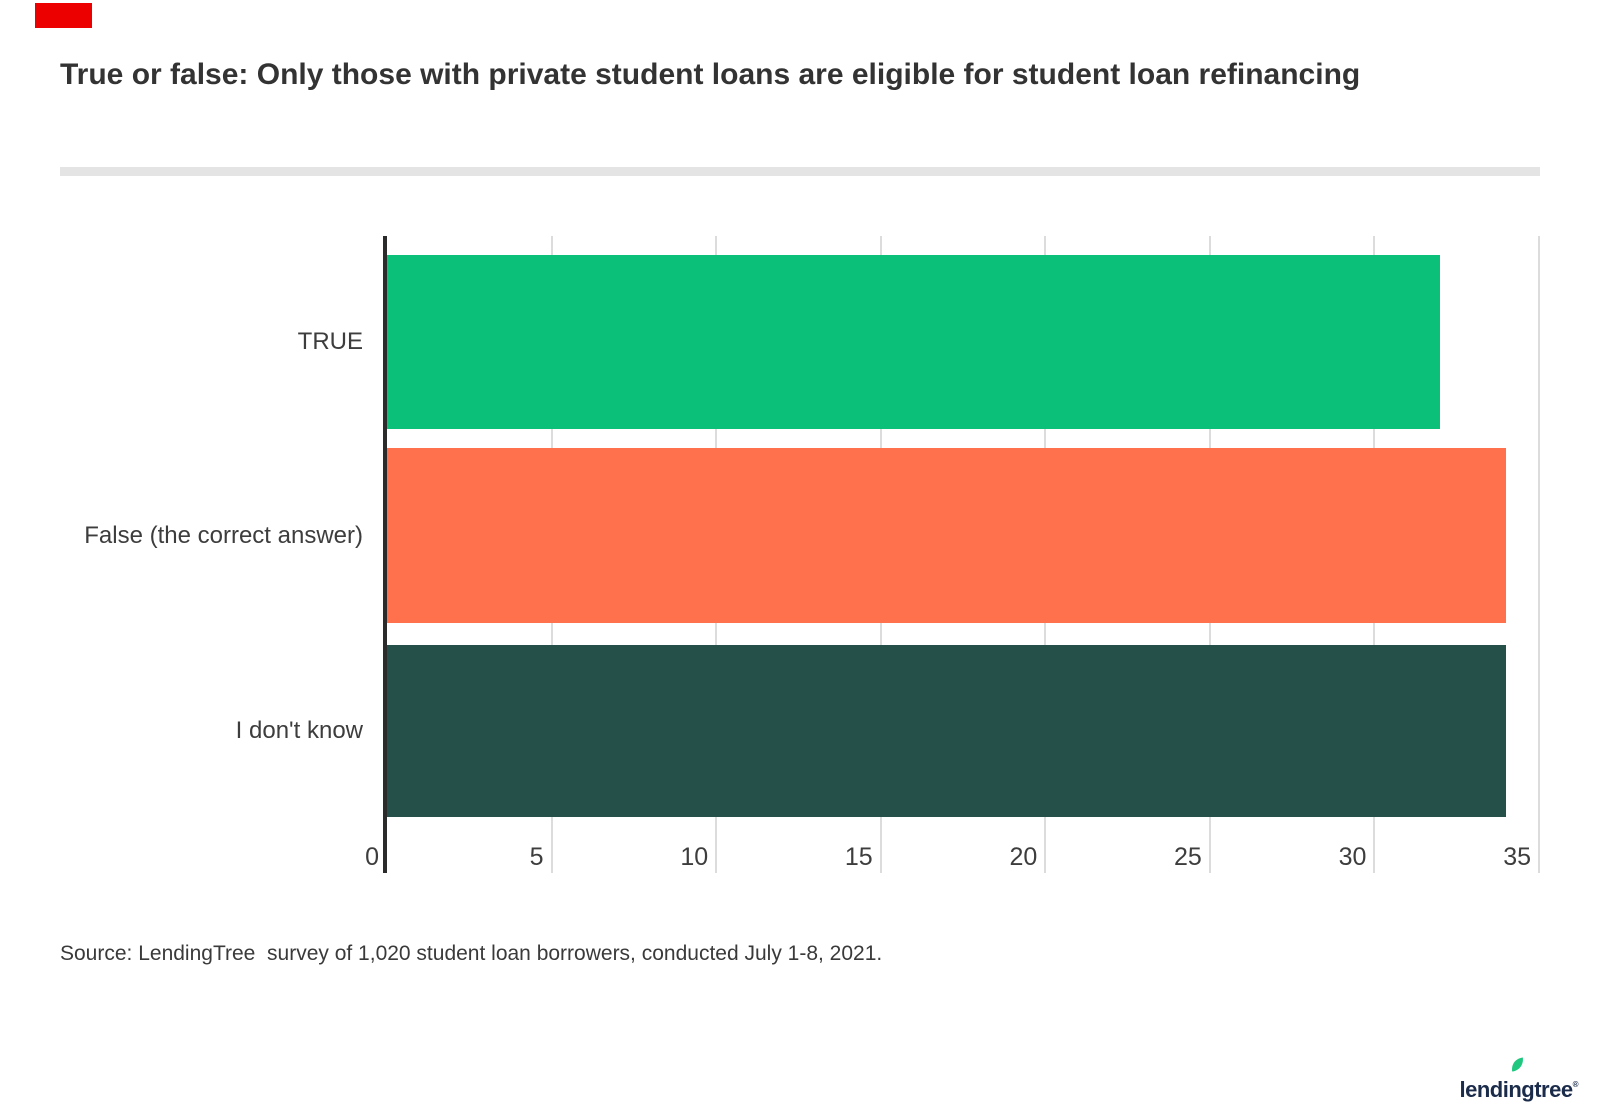 The height and width of the screenshot is (1112, 1600). I want to click on title-divider, so click(800, 171).